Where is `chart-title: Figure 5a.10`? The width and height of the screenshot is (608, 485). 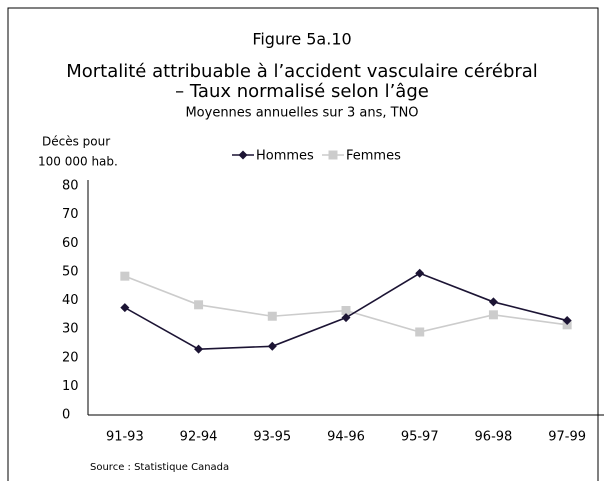 chart-title: Figure 5a.10 is located at coordinates (301, 39).